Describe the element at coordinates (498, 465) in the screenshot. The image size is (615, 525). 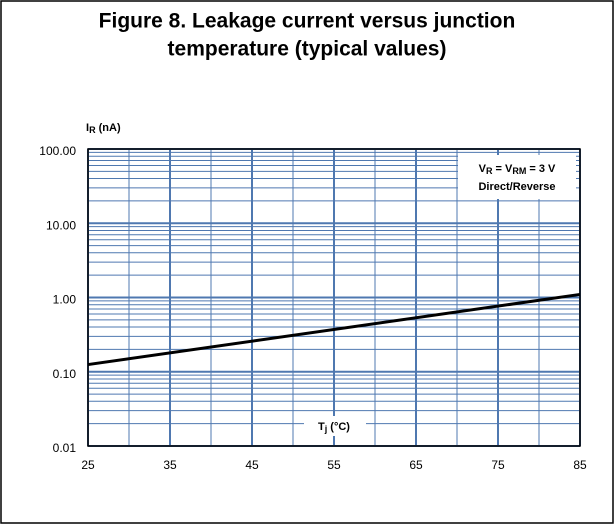
I see `x-tick-label: 75` at that location.